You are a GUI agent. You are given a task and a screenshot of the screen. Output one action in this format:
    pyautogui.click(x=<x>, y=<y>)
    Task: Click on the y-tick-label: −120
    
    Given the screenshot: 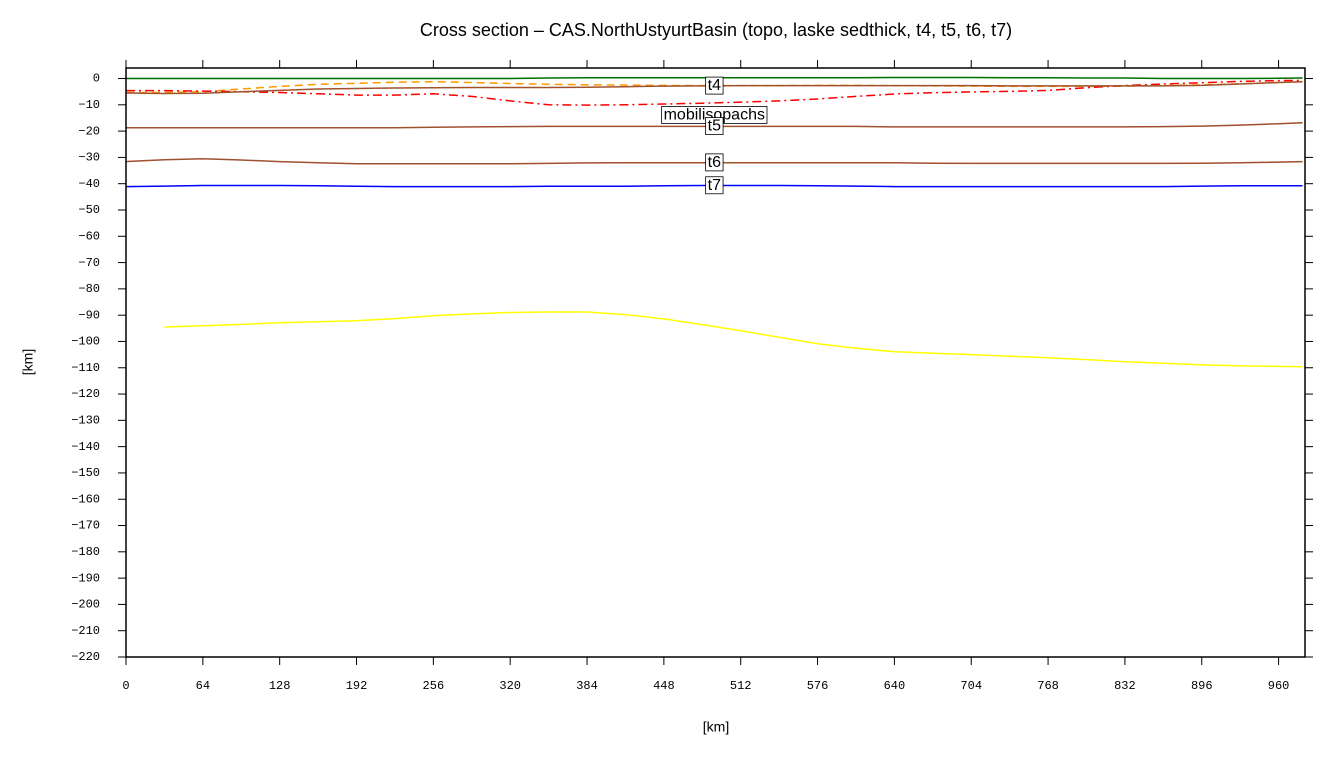 What is the action you would take?
    pyautogui.click(x=85, y=394)
    